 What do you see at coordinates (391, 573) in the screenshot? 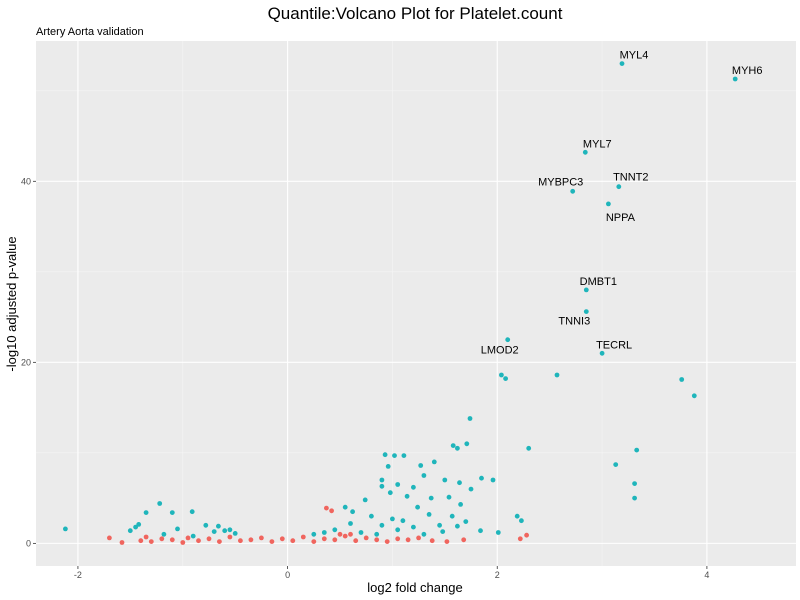
I see `x-axis-ticks: -2 0 2 4` at bounding box center [391, 573].